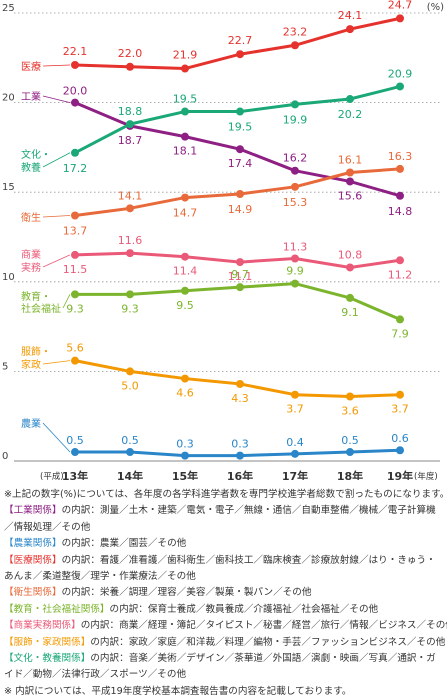 The image size is (447, 700). What do you see at coordinates (400, 211) in the screenshot?
I see `series-1-label-6: 14.8` at bounding box center [400, 211].